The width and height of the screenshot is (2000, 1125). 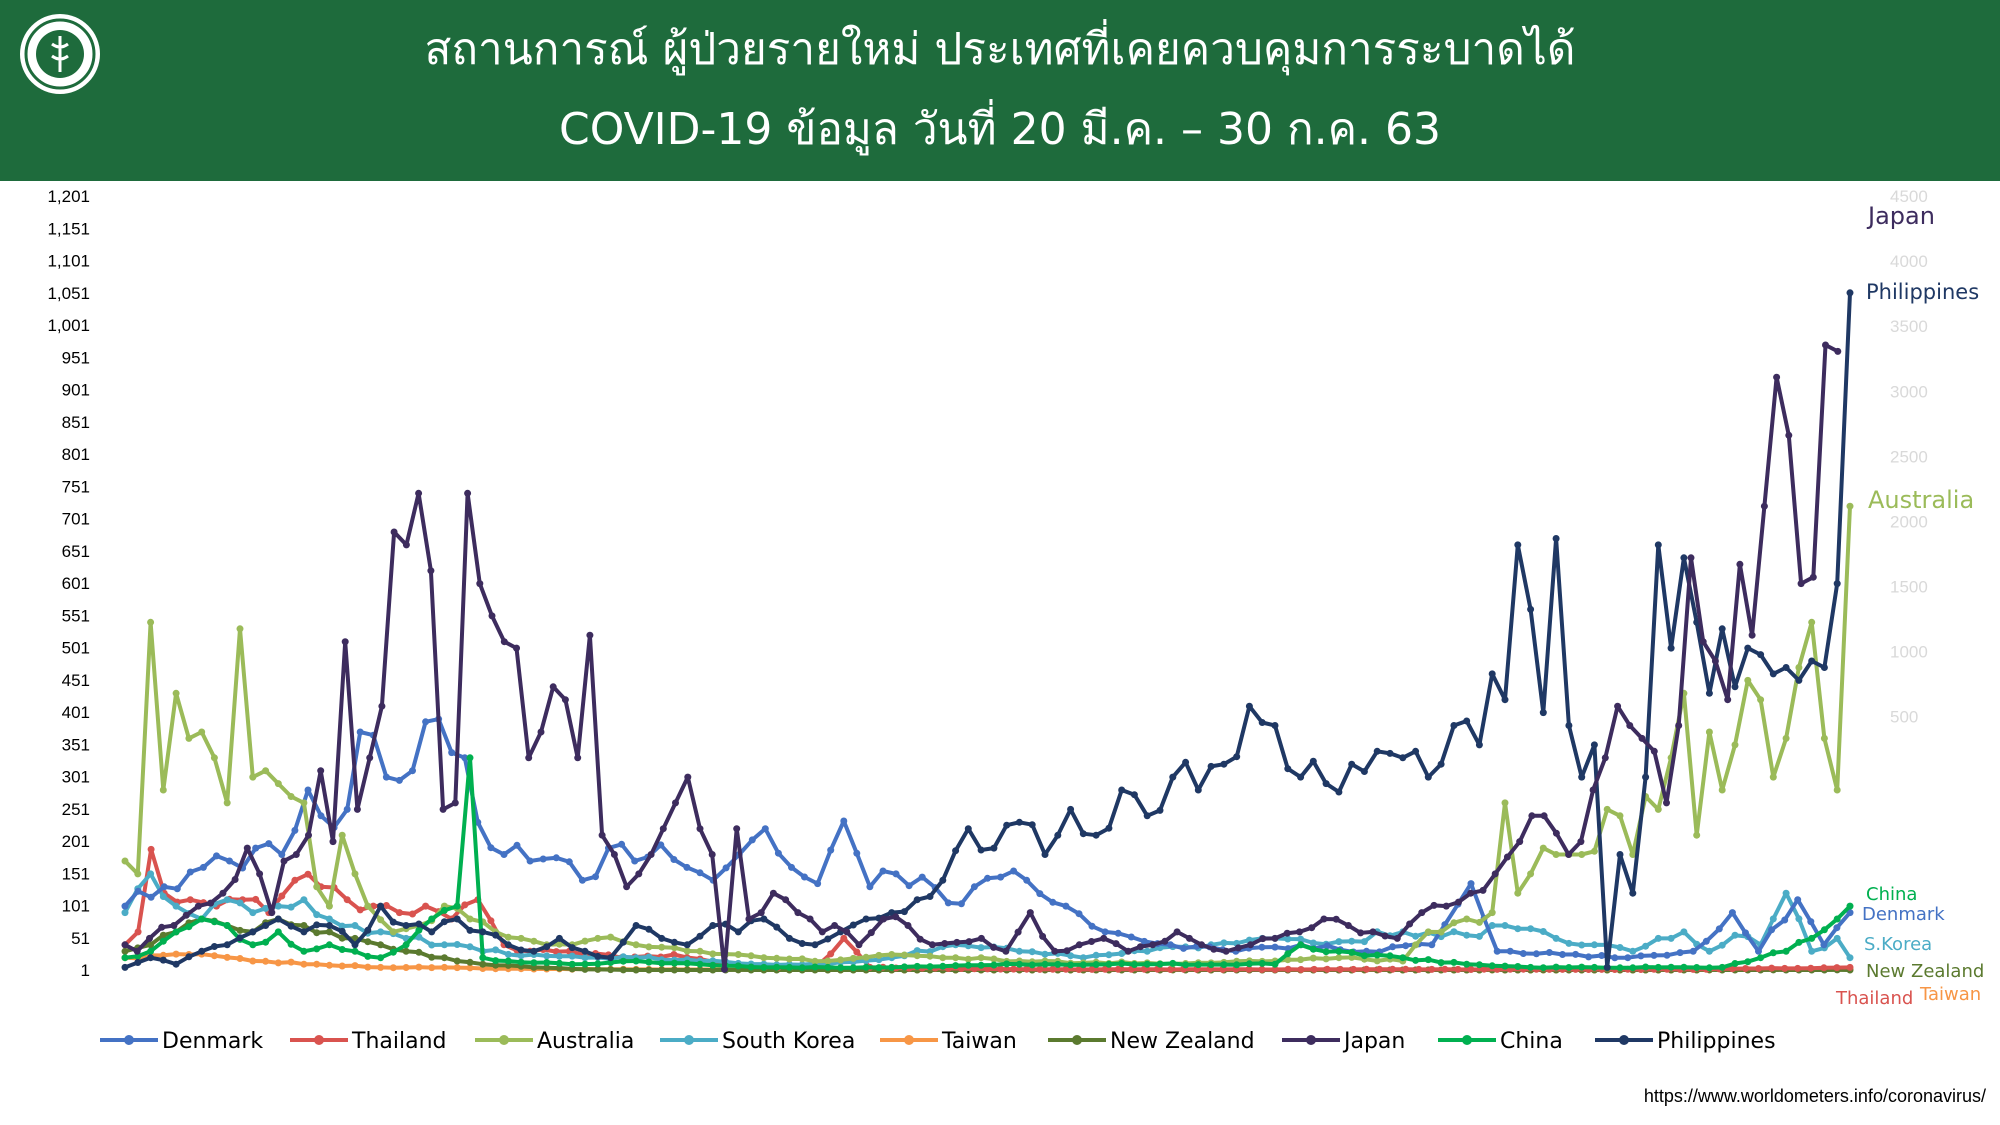 What do you see at coordinates (85, 970) in the screenshot?
I see `y-tick-label: 1` at bounding box center [85, 970].